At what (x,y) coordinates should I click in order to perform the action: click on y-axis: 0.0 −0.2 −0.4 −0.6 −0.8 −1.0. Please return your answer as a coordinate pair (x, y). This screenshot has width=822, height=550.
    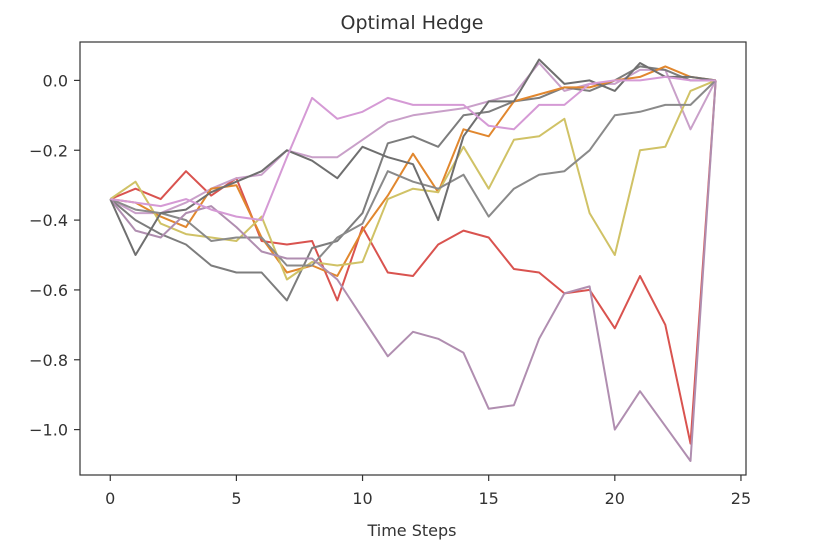
    Looking at the image, I should click on (54, 255).